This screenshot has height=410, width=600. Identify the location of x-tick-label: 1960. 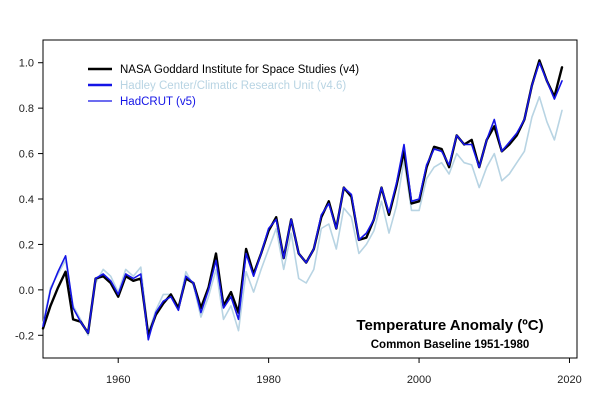
(118, 380).